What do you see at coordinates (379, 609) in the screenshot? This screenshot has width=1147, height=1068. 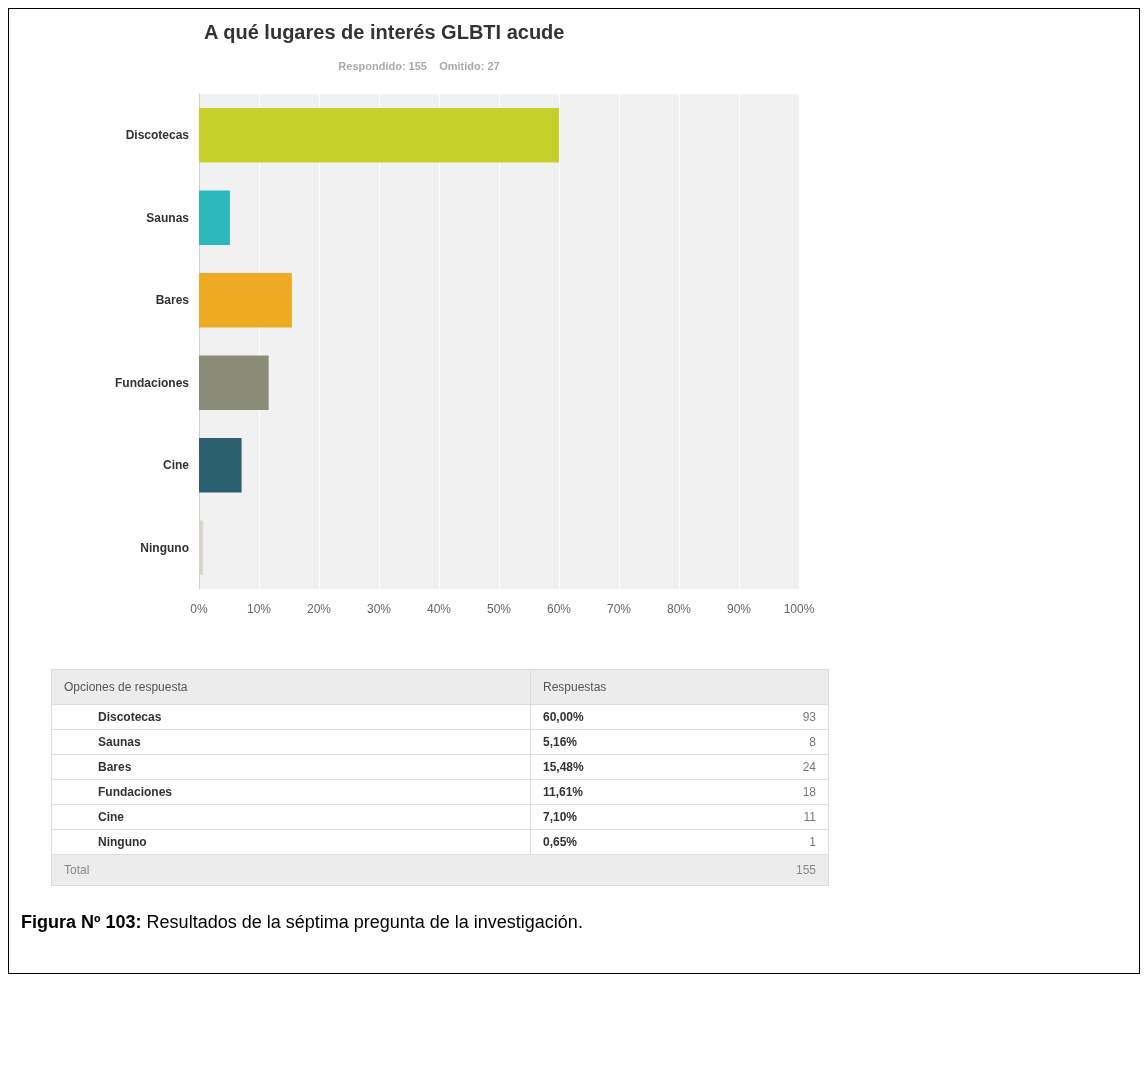 I see `x-tick-label: 30%` at bounding box center [379, 609].